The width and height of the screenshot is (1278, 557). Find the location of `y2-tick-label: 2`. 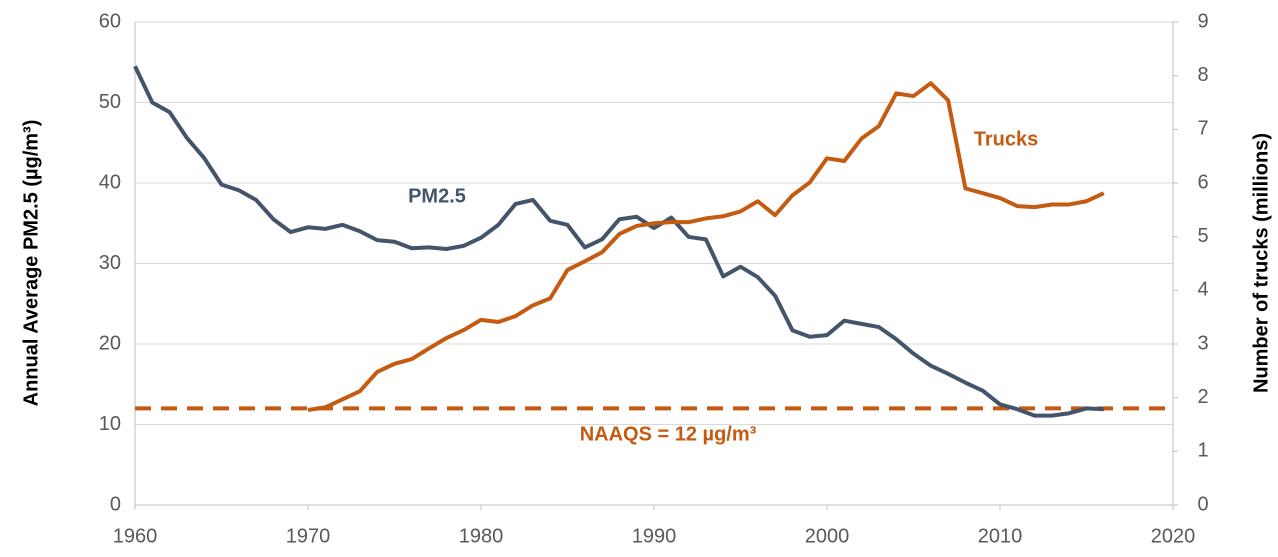

y2-tick-label: 2 is located at coordinates (1202, 397).